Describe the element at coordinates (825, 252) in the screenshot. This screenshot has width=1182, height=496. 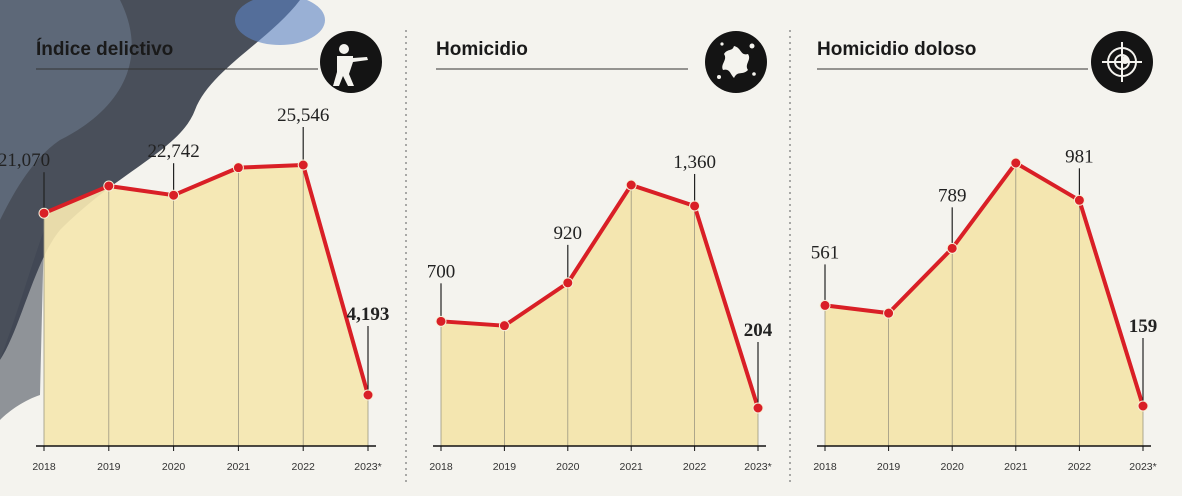
I see `data-label: 561` at that location.